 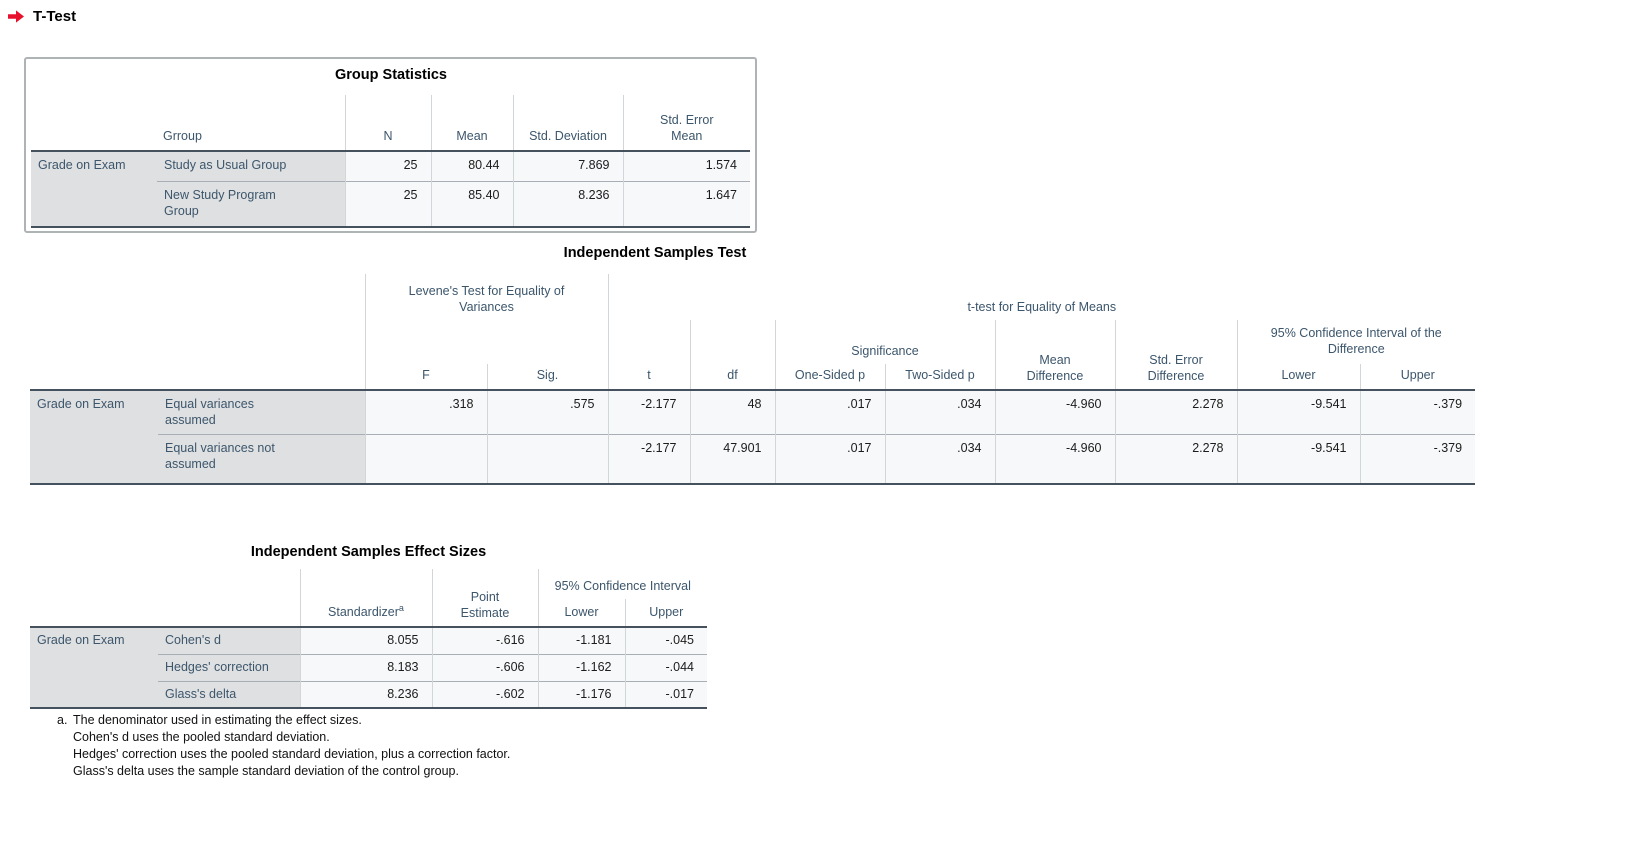 I want to click on effect-sizes-title: Independent Samples Effect Sizes, so click(x=368, y=552).